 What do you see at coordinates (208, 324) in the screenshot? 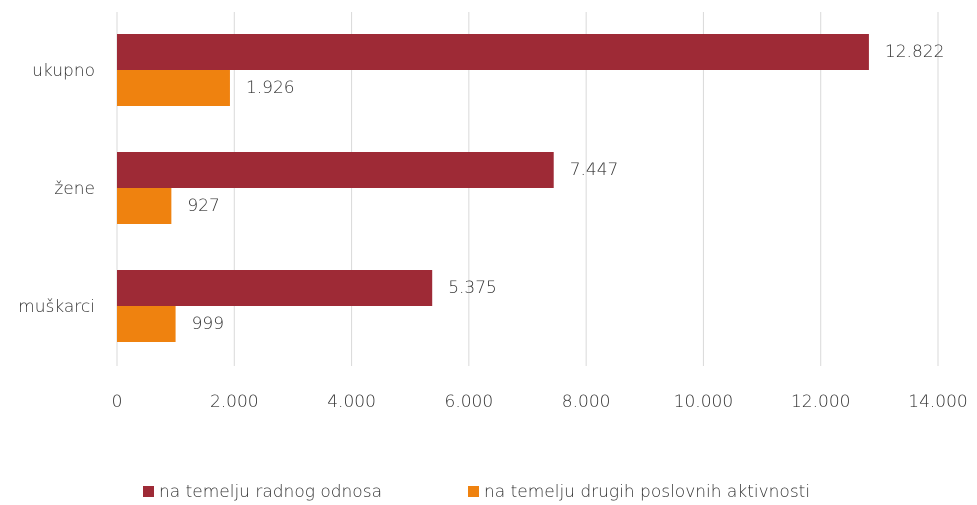
I see `value-label: 999` at bounding box center [208, 324].